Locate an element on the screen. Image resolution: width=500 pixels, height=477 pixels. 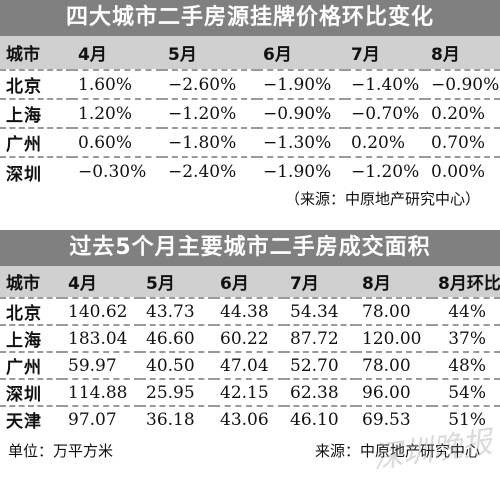
value-cell: 0.70% is located at coordinates (458, 142).